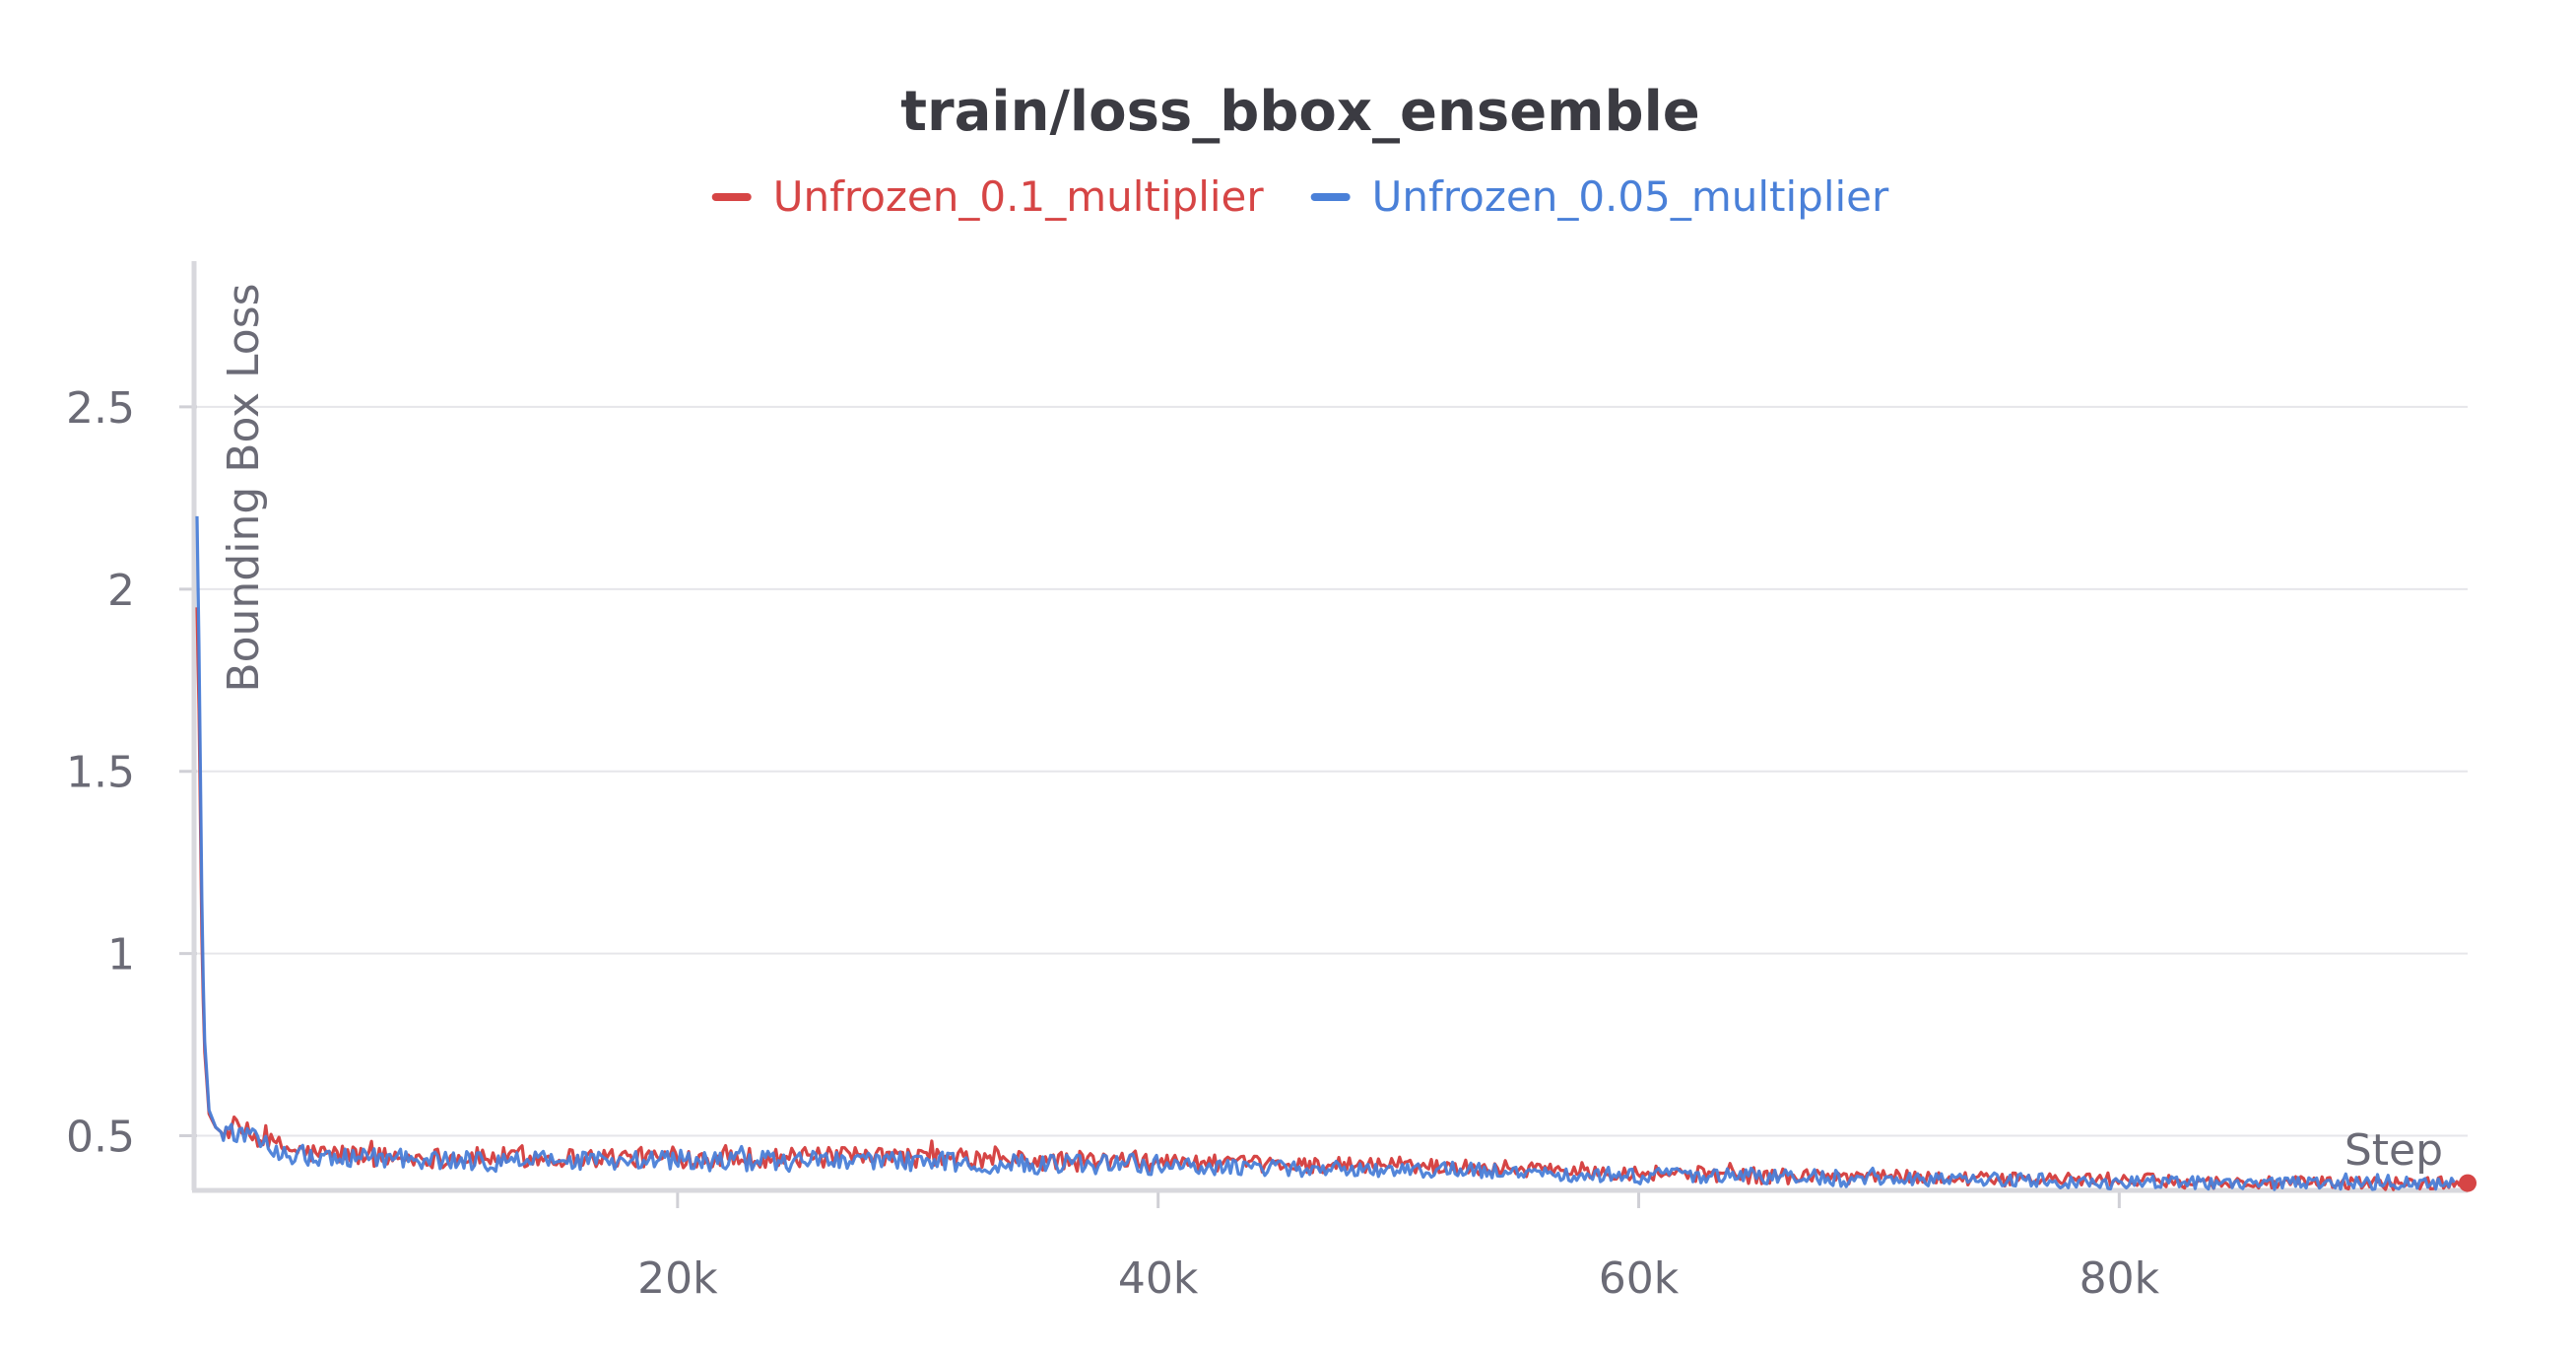  What do you see at coordinates (121, 591) in the screenshot?
I see `y-tick-label: 2` at bounding box center [121, 591].